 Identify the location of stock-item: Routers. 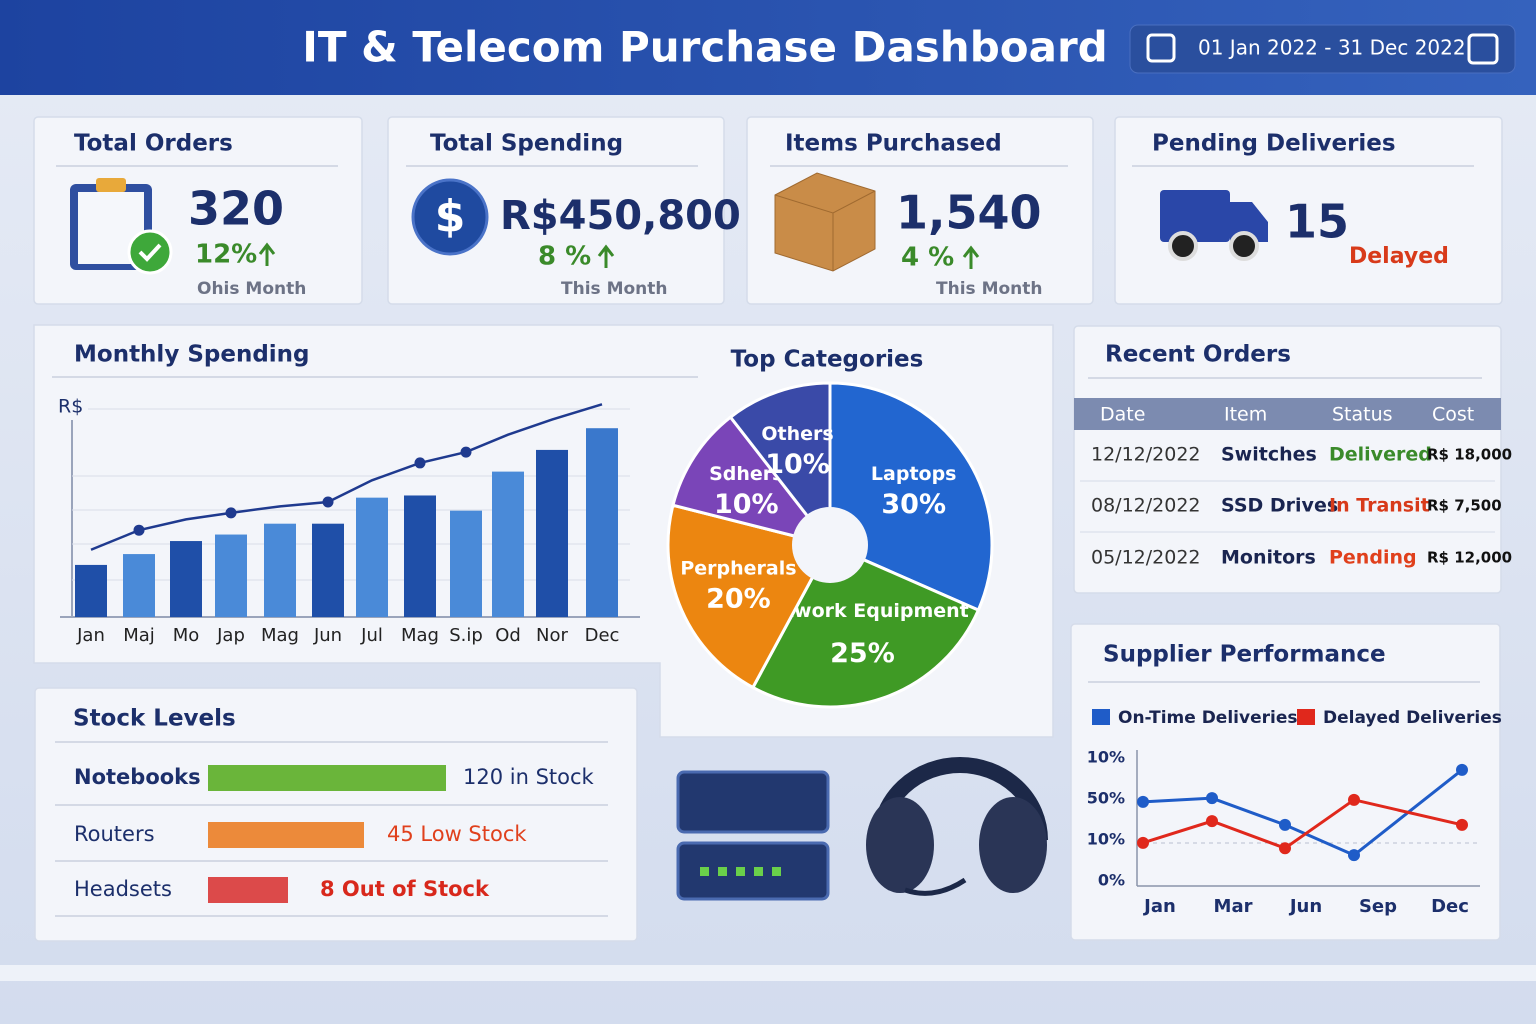
(114, 834).